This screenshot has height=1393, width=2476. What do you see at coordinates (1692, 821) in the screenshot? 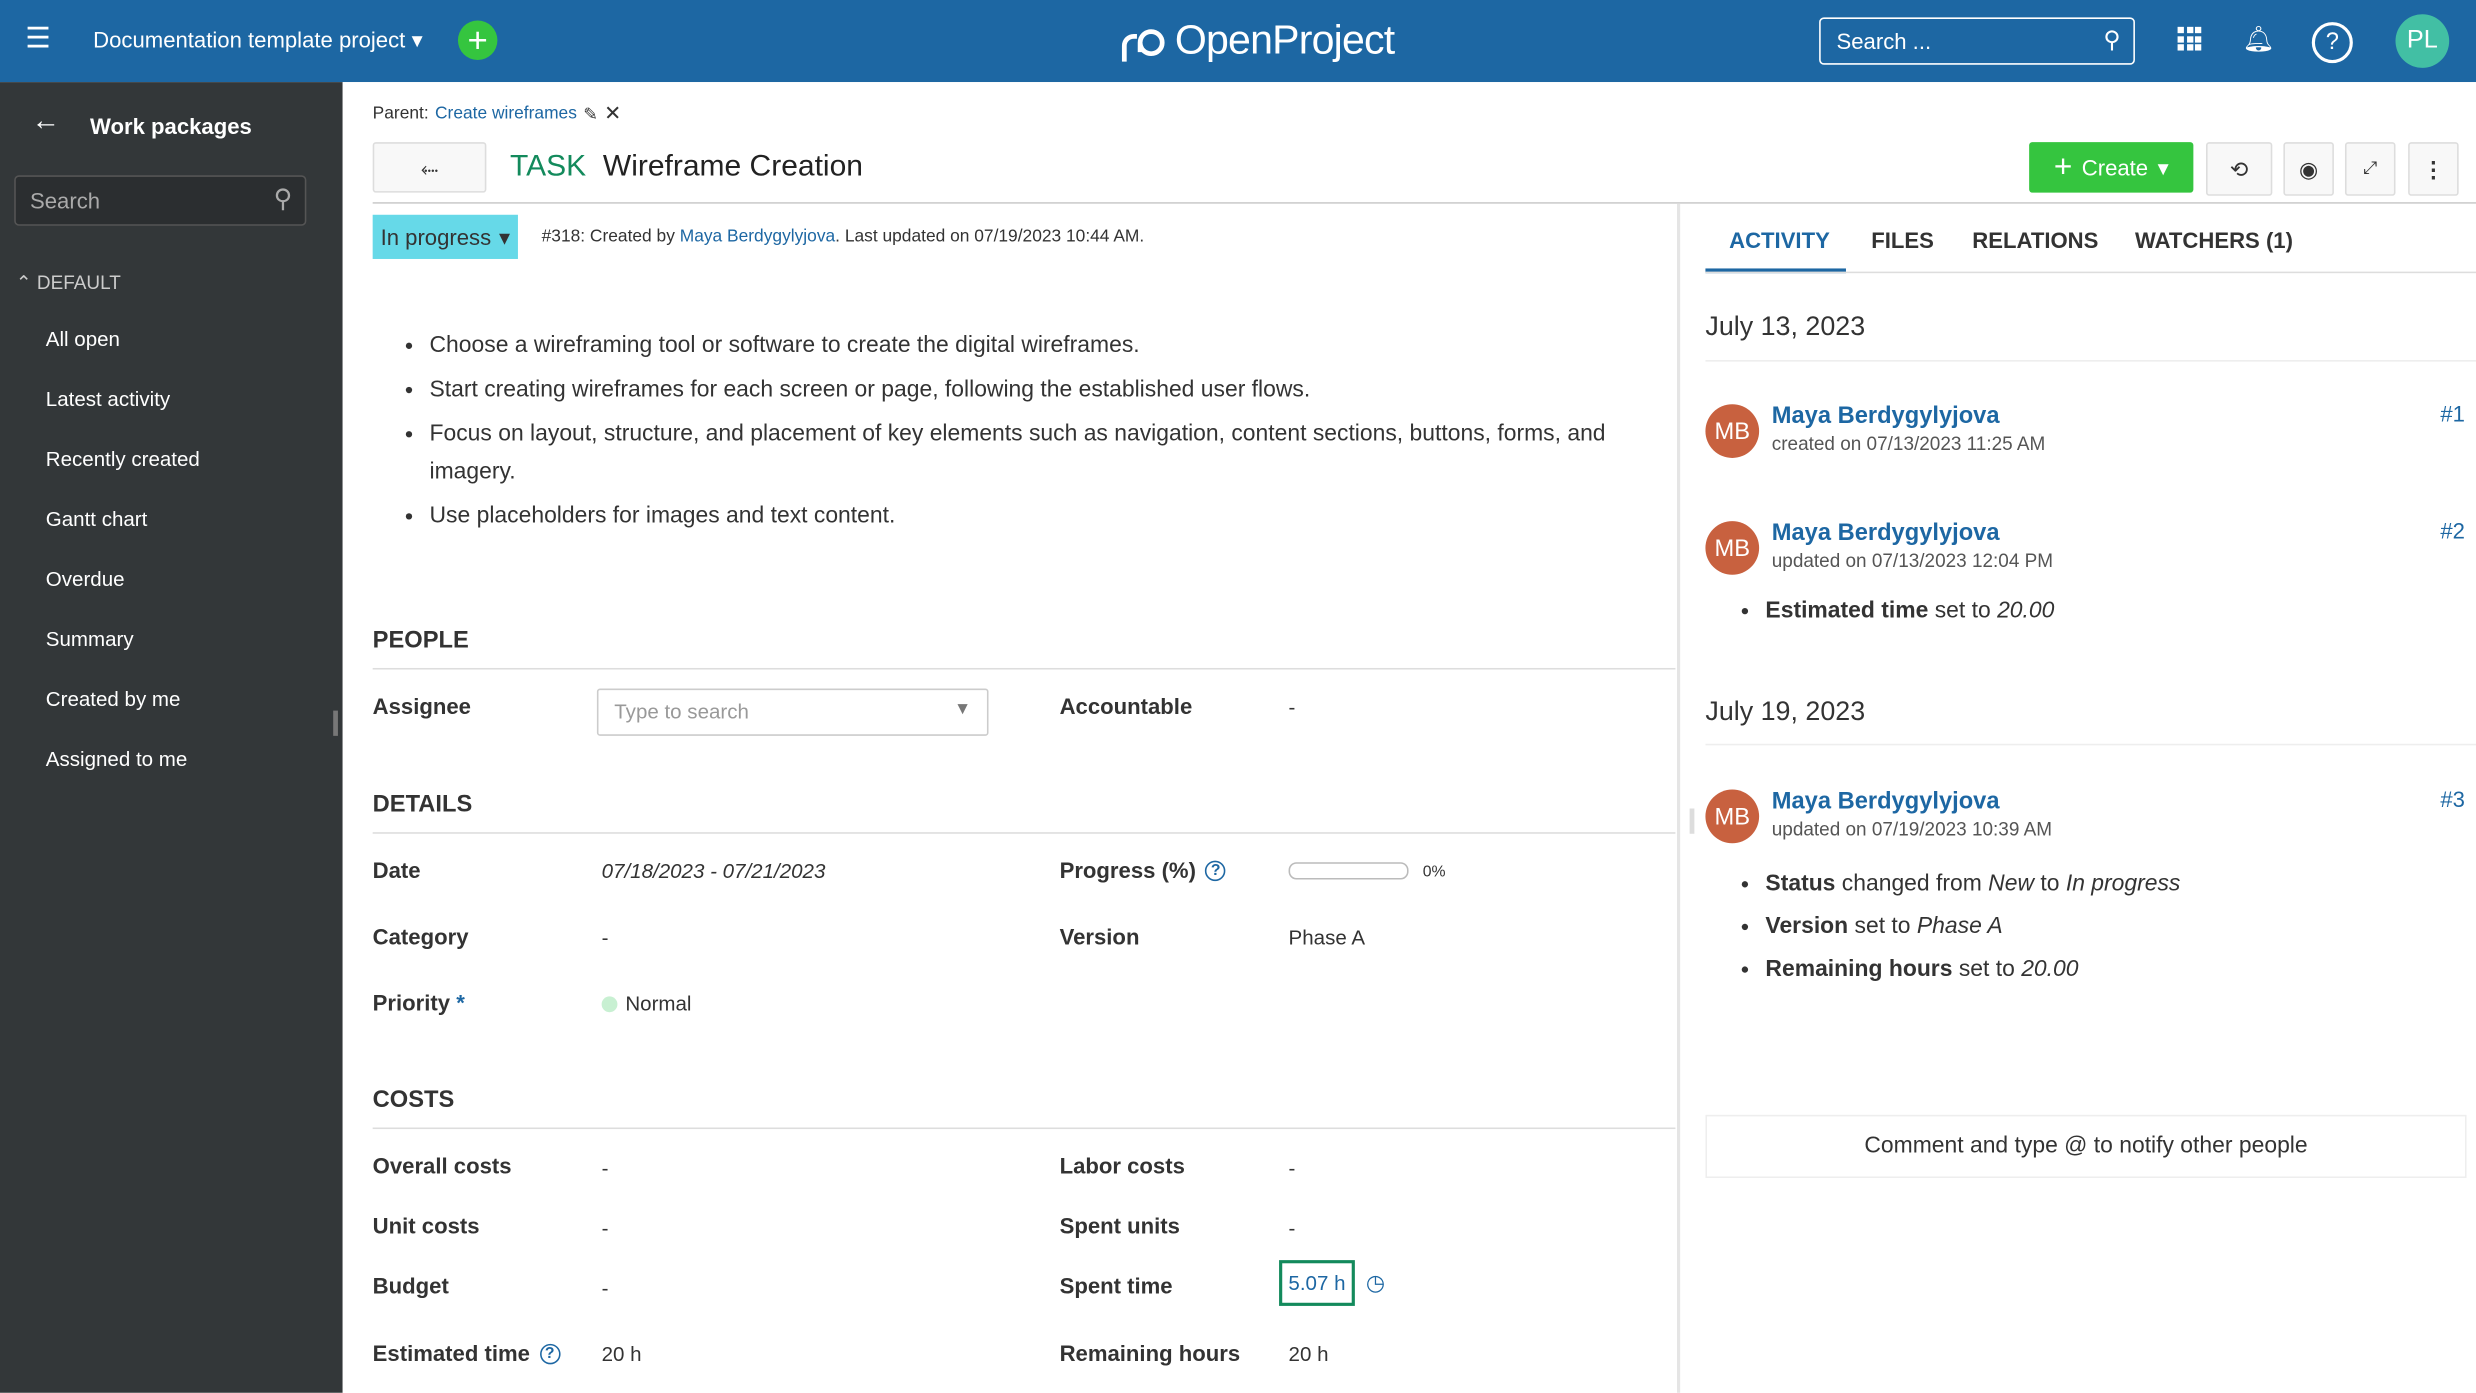
I see `pane-resize-handle` at bounding box center [1692, 821].